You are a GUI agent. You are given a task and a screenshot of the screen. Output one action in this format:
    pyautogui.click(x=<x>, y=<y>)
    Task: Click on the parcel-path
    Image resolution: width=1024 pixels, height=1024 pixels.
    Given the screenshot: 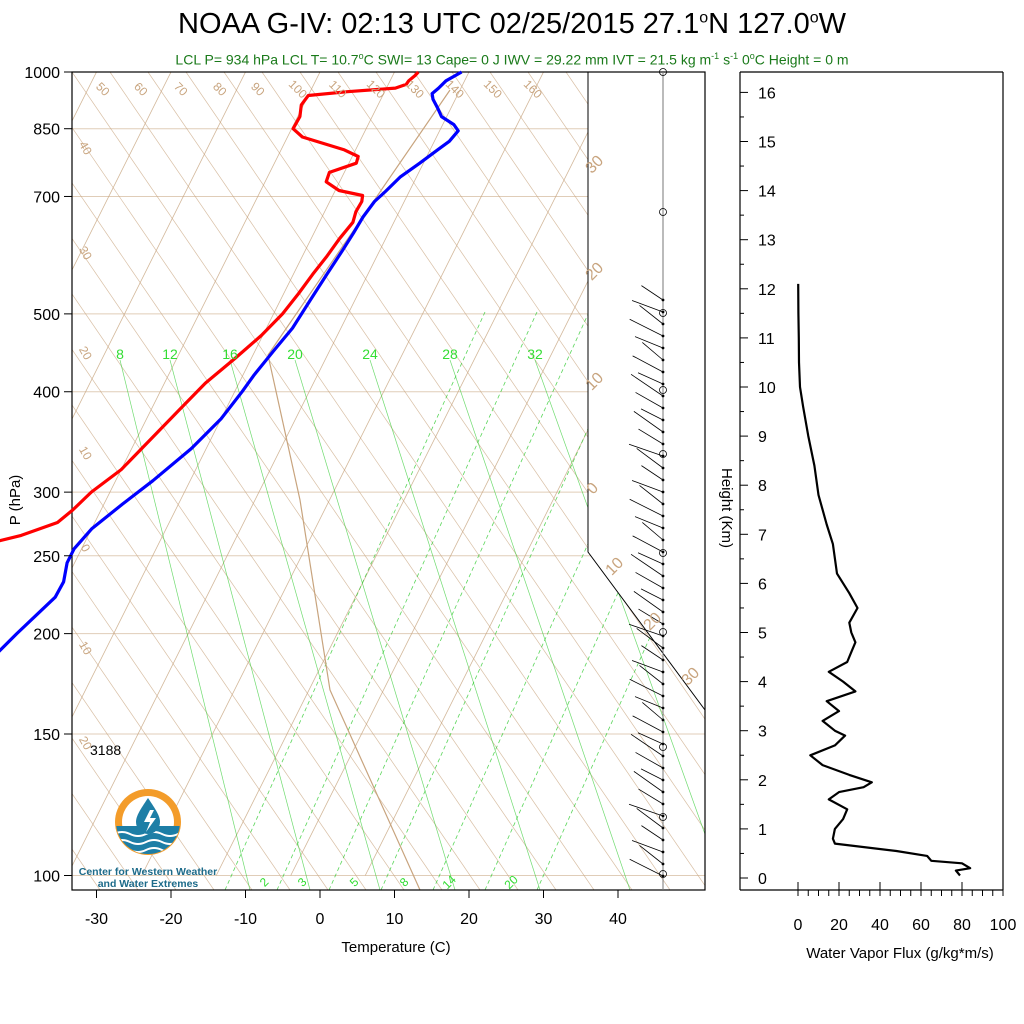 What is the action you would take?
    pyautogui.click(x=359, y=489)
    